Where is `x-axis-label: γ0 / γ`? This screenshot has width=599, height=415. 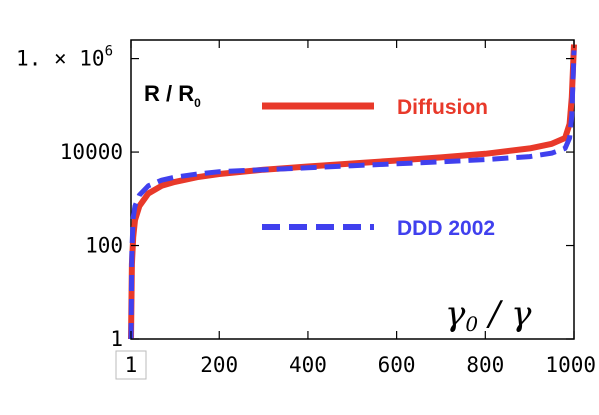 x-axis-label: γ0 / γ is located at coordinates (488, 315).